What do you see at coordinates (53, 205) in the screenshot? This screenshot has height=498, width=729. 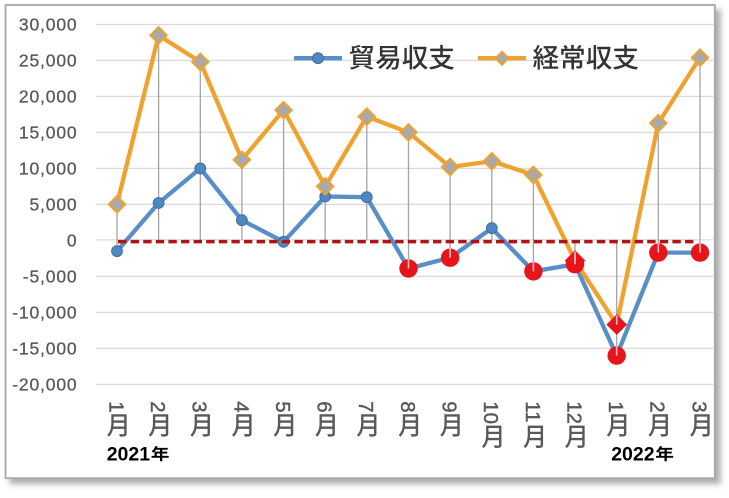 I see `svg-text: 5,000` at bounding box center [53, 205].